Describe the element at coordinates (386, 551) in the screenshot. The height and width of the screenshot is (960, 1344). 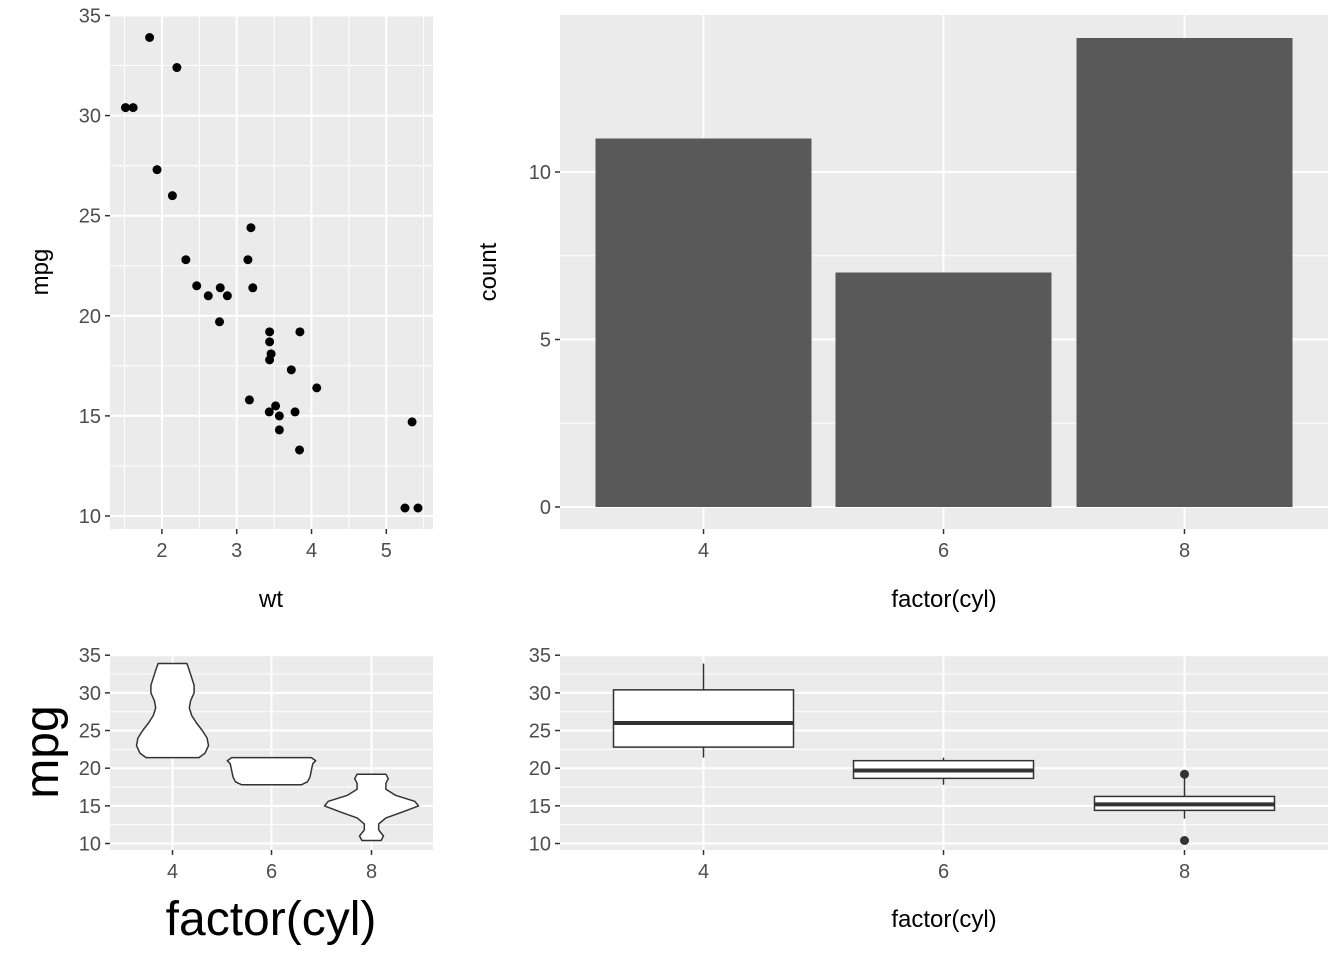
I see `x-tick-label-scatter: 5` at that location.